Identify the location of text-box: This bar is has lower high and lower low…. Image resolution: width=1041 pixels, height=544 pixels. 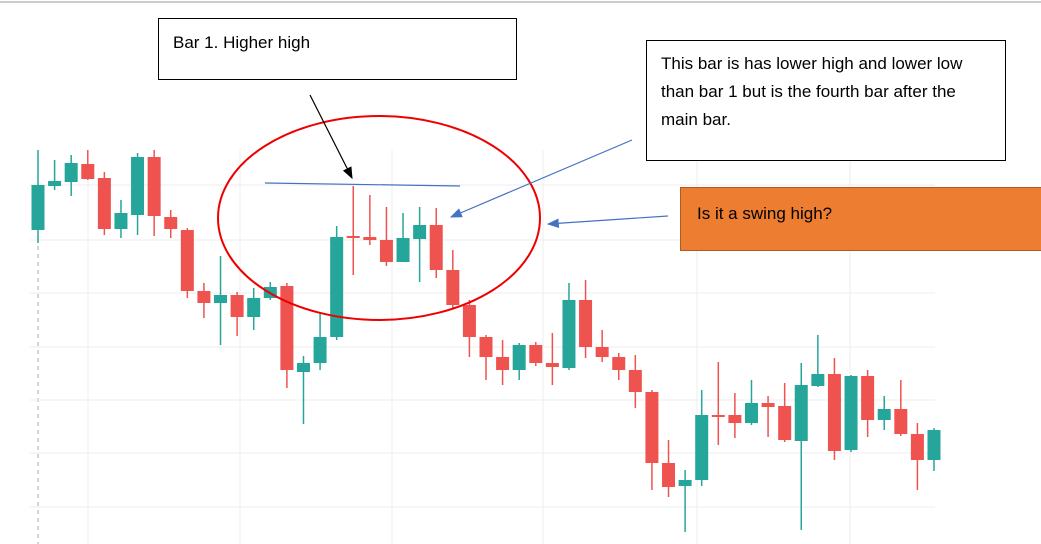
(826, 100).